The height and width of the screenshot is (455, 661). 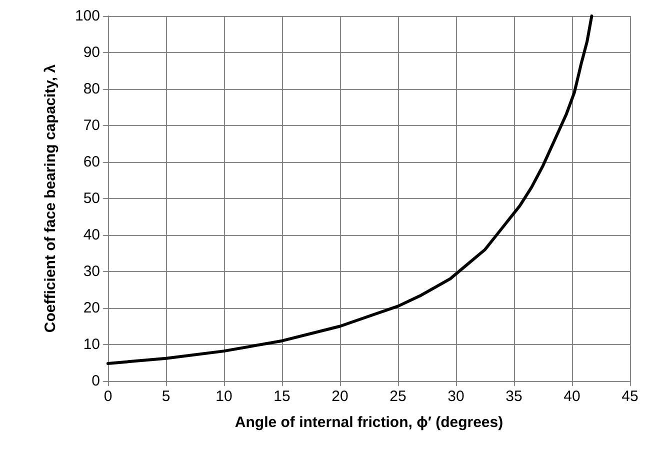 I want to click on x-tick-label: 25, so click(x=398, y=396).